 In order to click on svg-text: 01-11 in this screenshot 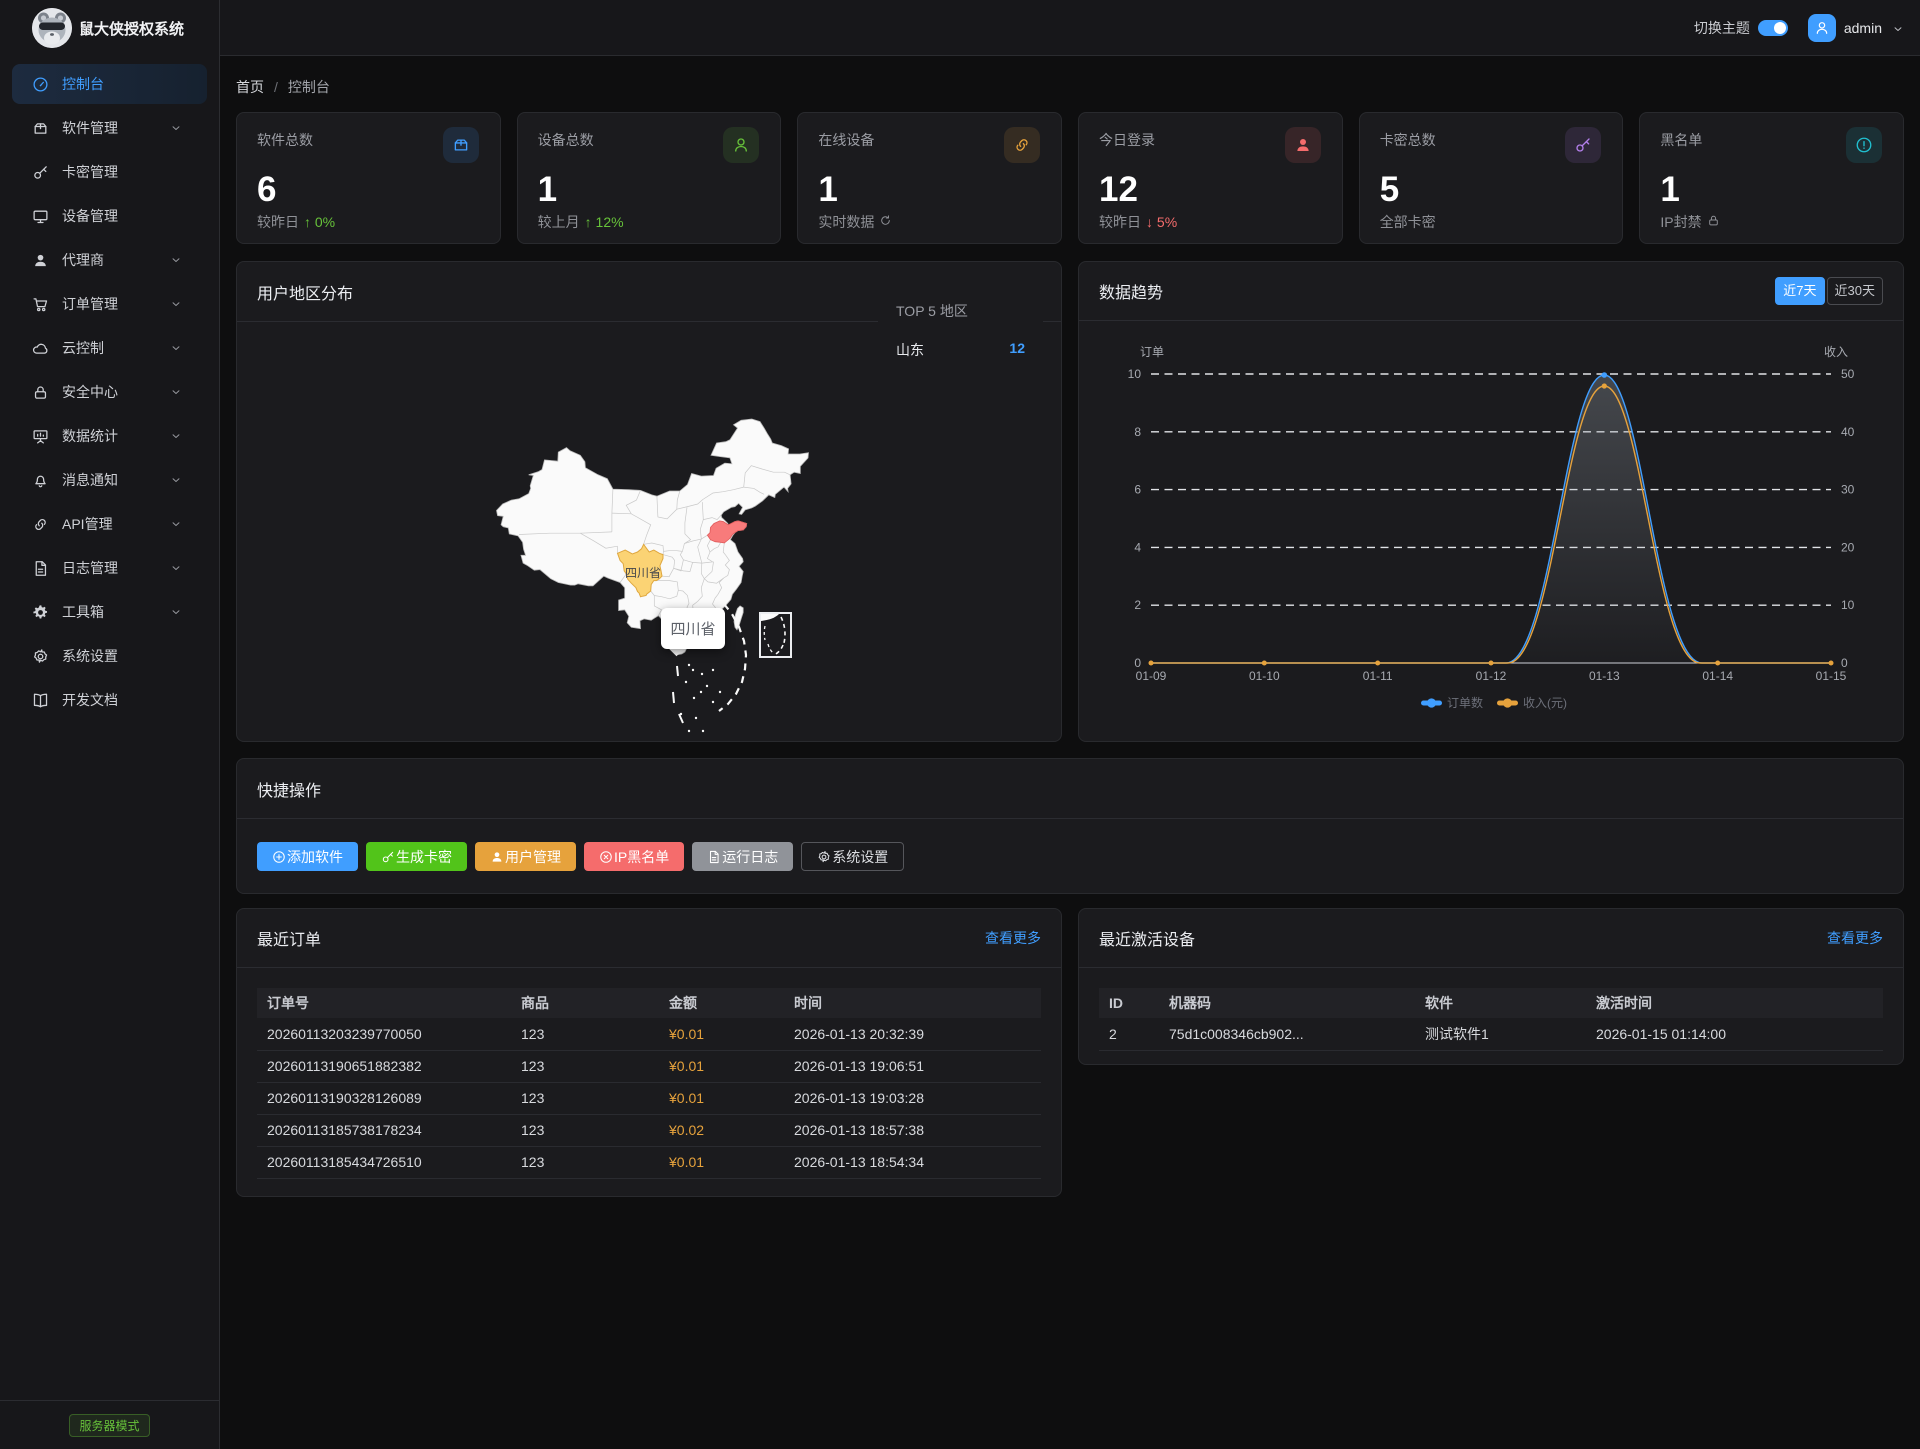, I will do `click(1378, 676)`.